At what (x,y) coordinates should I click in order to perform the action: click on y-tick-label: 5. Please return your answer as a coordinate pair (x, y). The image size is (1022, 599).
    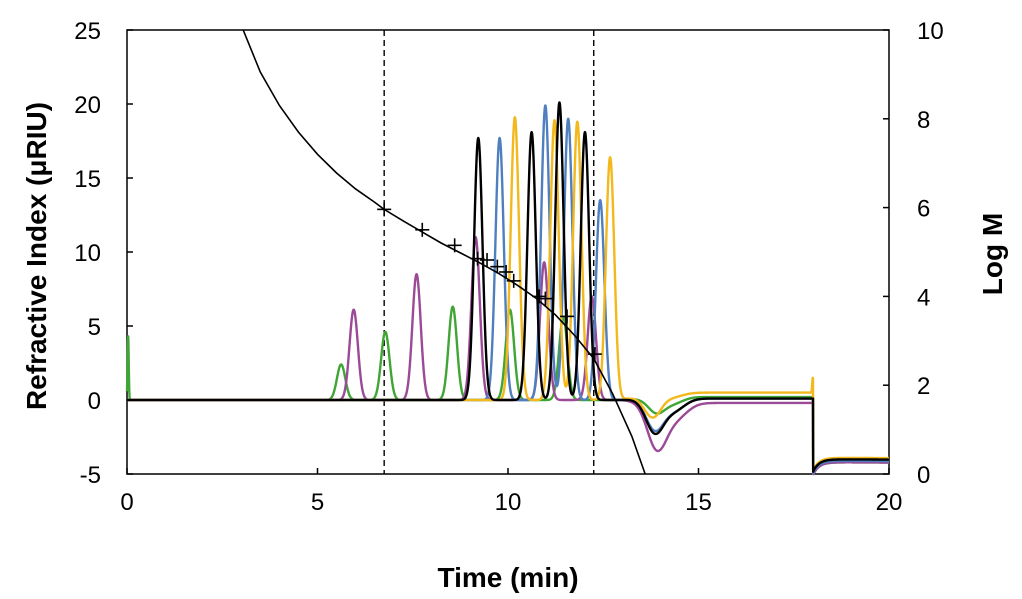
    Looking at the image, I should click on (94, 327).